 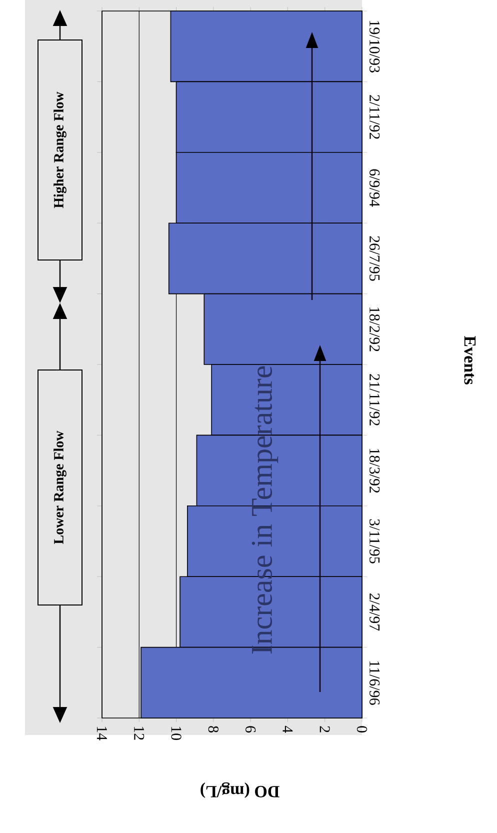 I want to click on y-tick-label: 2/4/97, so click(x=375, y=612).